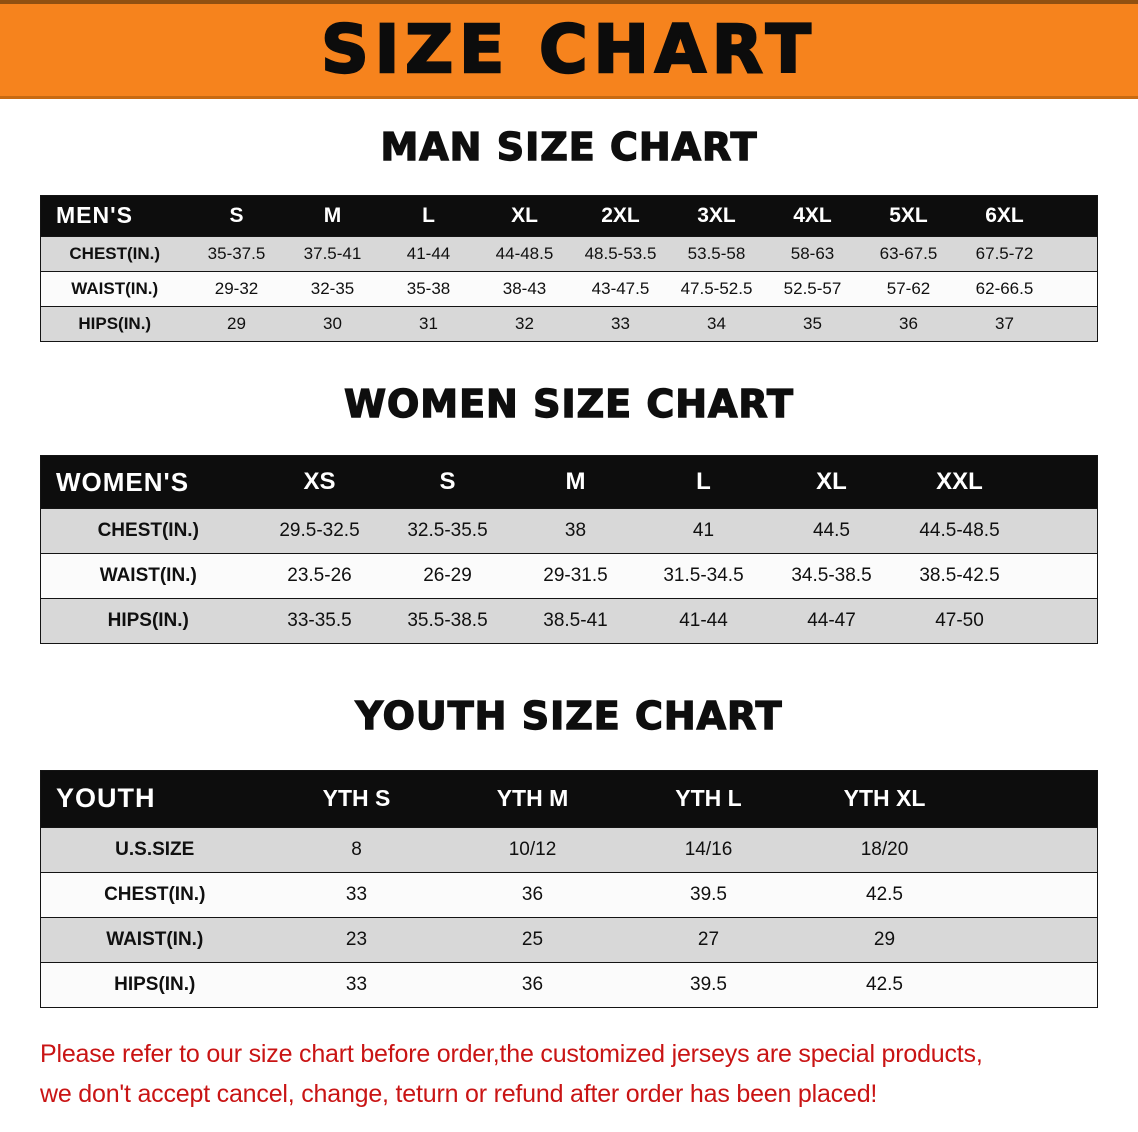  I want to click on size-column-header: XXL, so click(959, 482).